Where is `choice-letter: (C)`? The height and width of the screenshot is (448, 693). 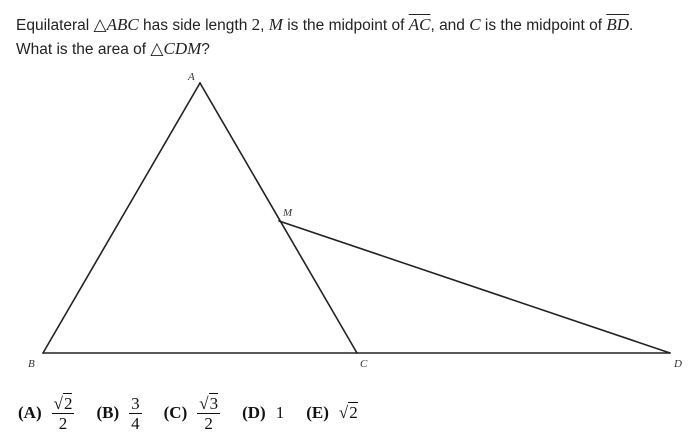
choice-letter: (C) is located at coordinates (175, 412).